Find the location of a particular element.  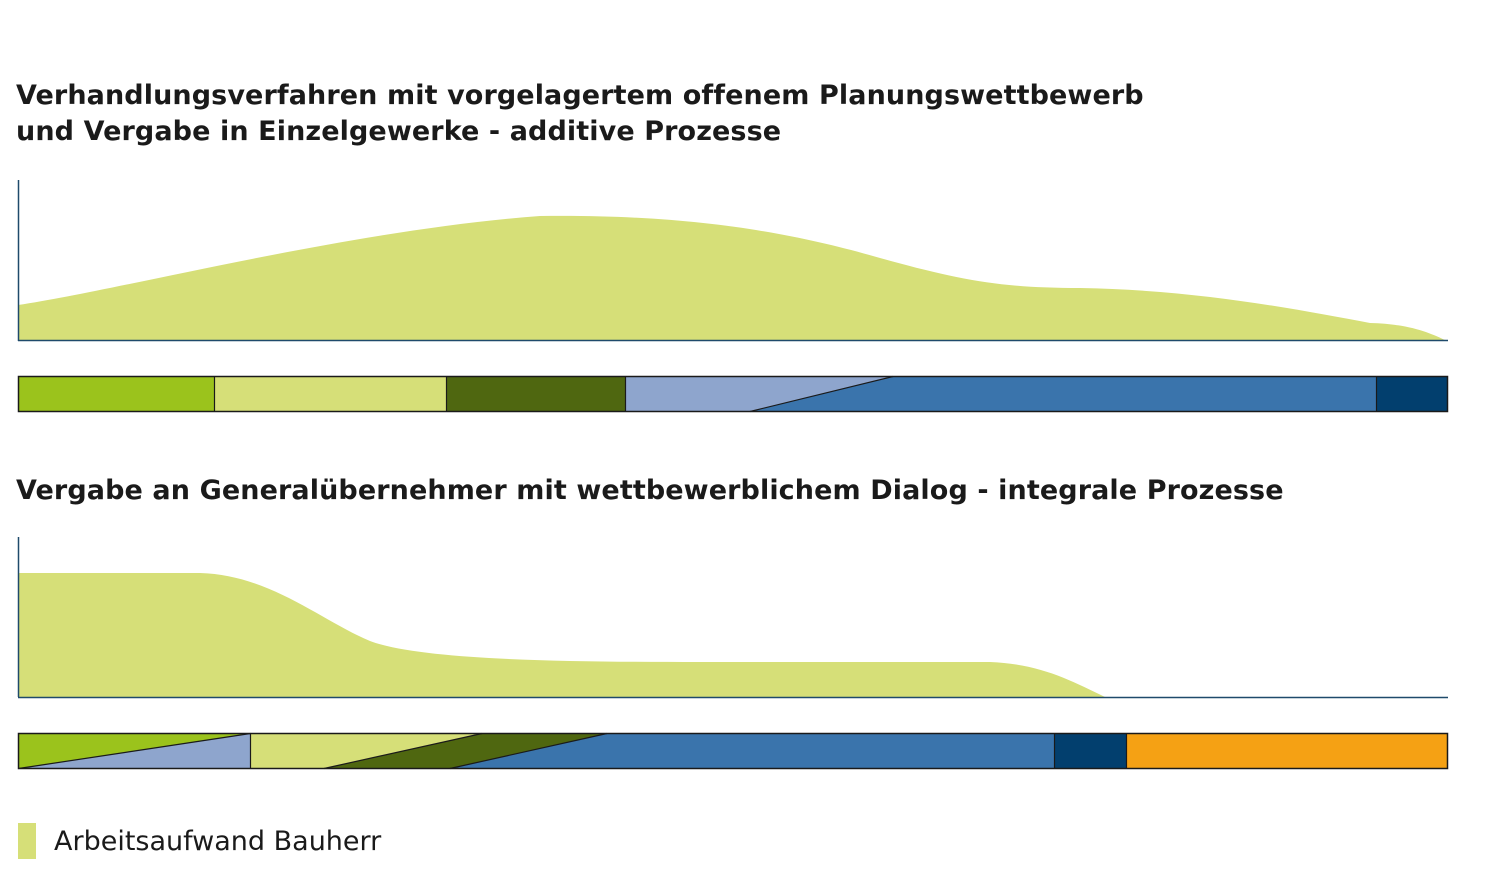

diagram1-segment-light-green is located at coordinates (330, 394).